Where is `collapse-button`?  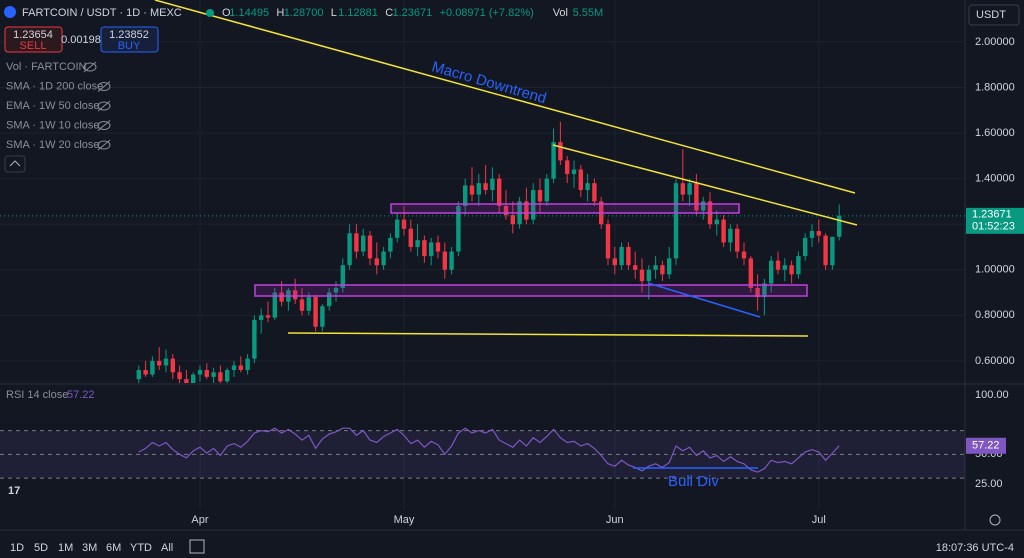 collapse-button is located at coordinates (15, 164).